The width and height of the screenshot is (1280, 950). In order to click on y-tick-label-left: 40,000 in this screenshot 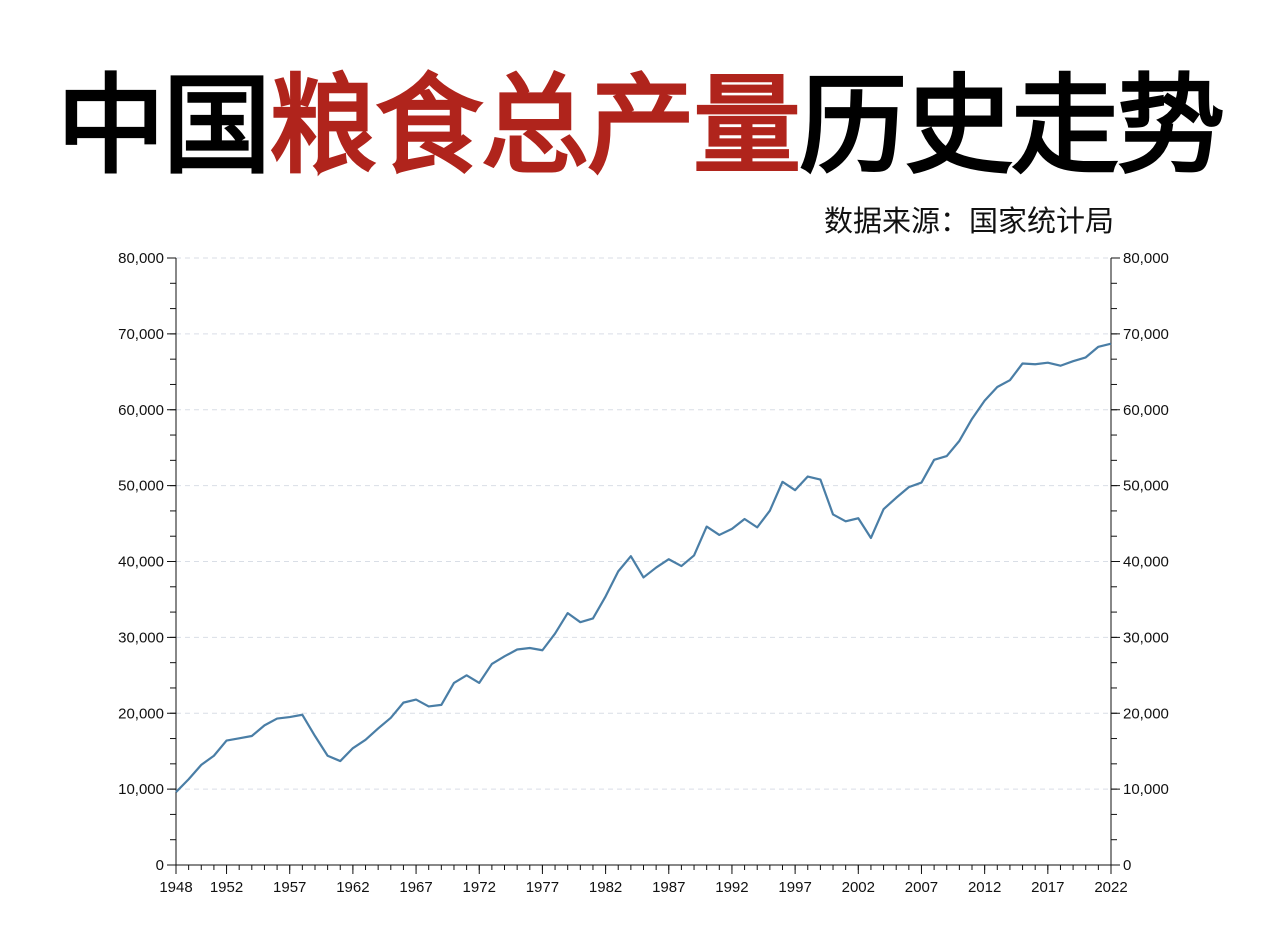, I will do `click(141, 562)`.